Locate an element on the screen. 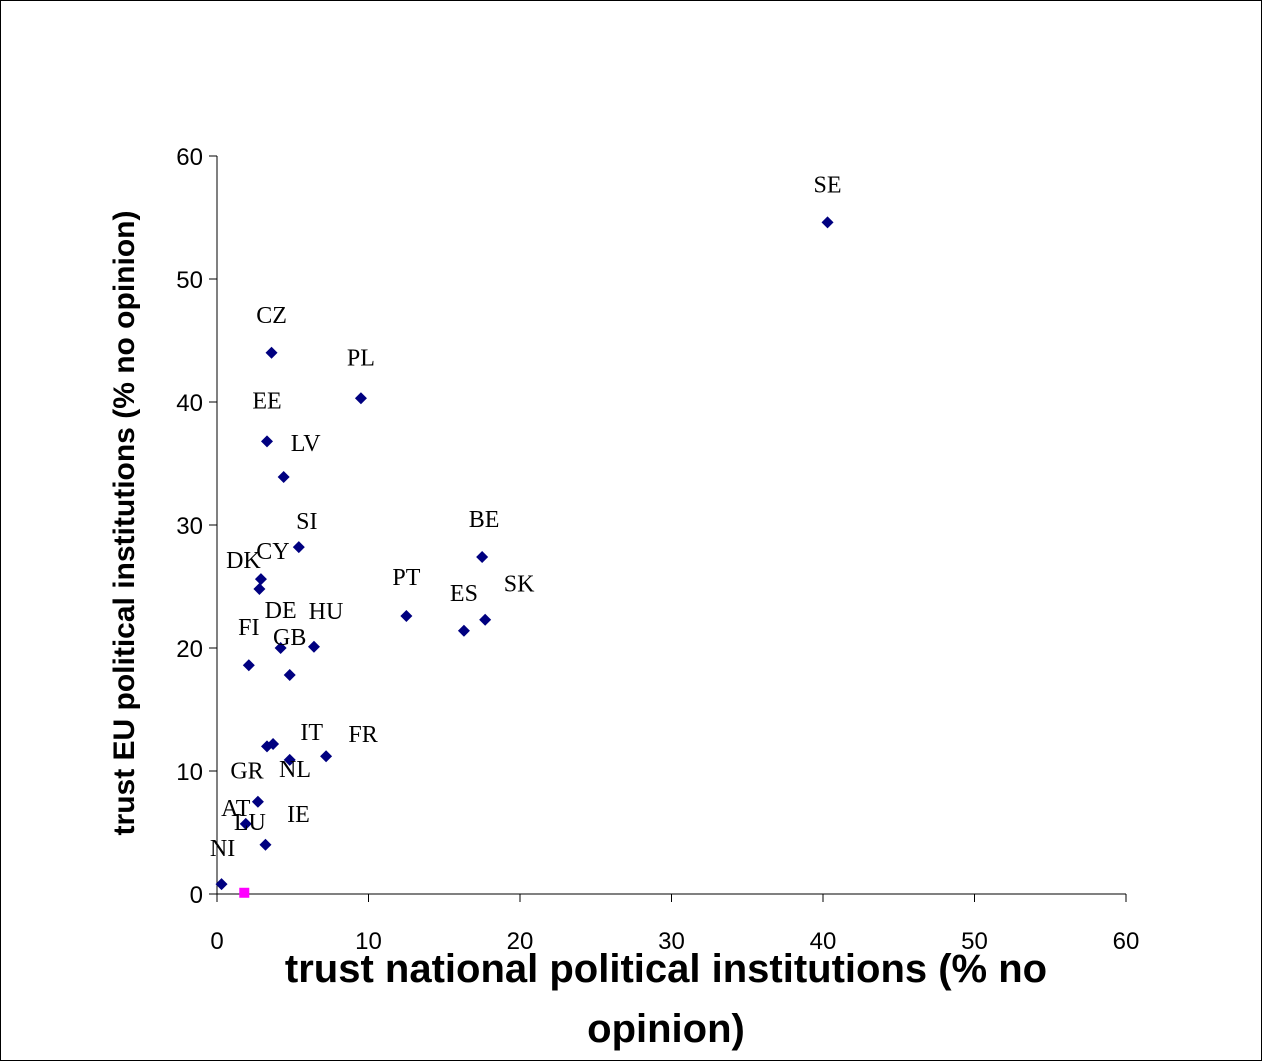 The image size is (1262, 1062). y-tick-label: 50 is located at coordinates (189, 280).